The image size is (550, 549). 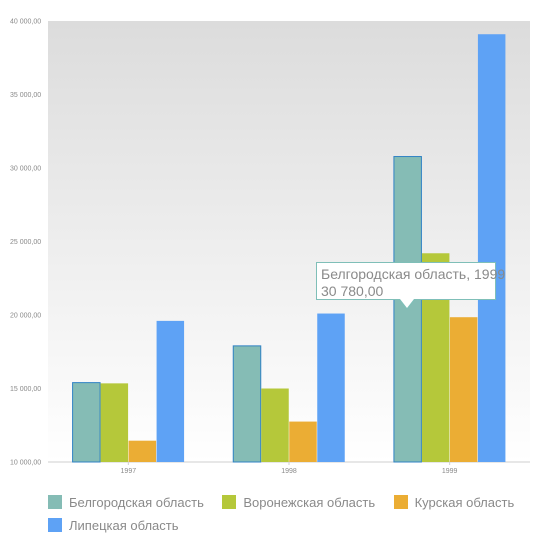 I want to click on tooltip-value: 30 780,00, so click(x=352, y=291).